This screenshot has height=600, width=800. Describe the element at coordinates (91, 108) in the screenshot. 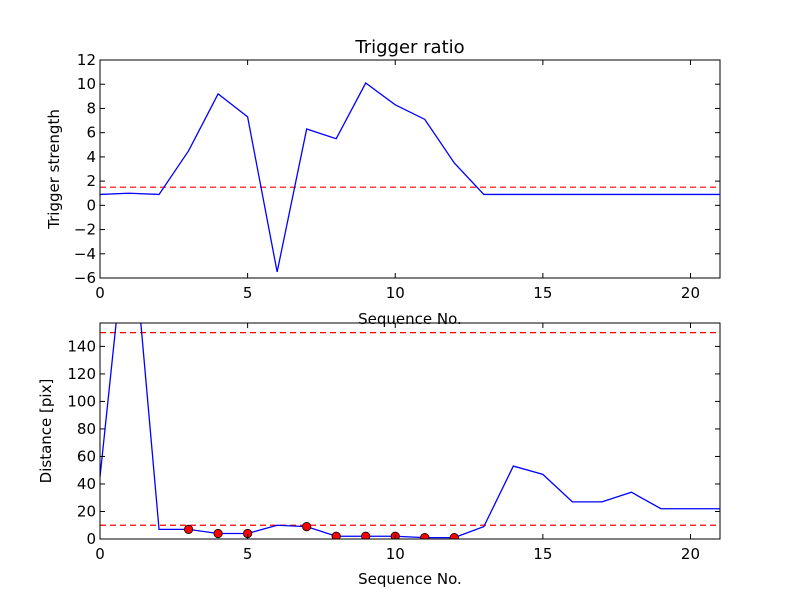

I see `y-tick-label: 8` at that location.